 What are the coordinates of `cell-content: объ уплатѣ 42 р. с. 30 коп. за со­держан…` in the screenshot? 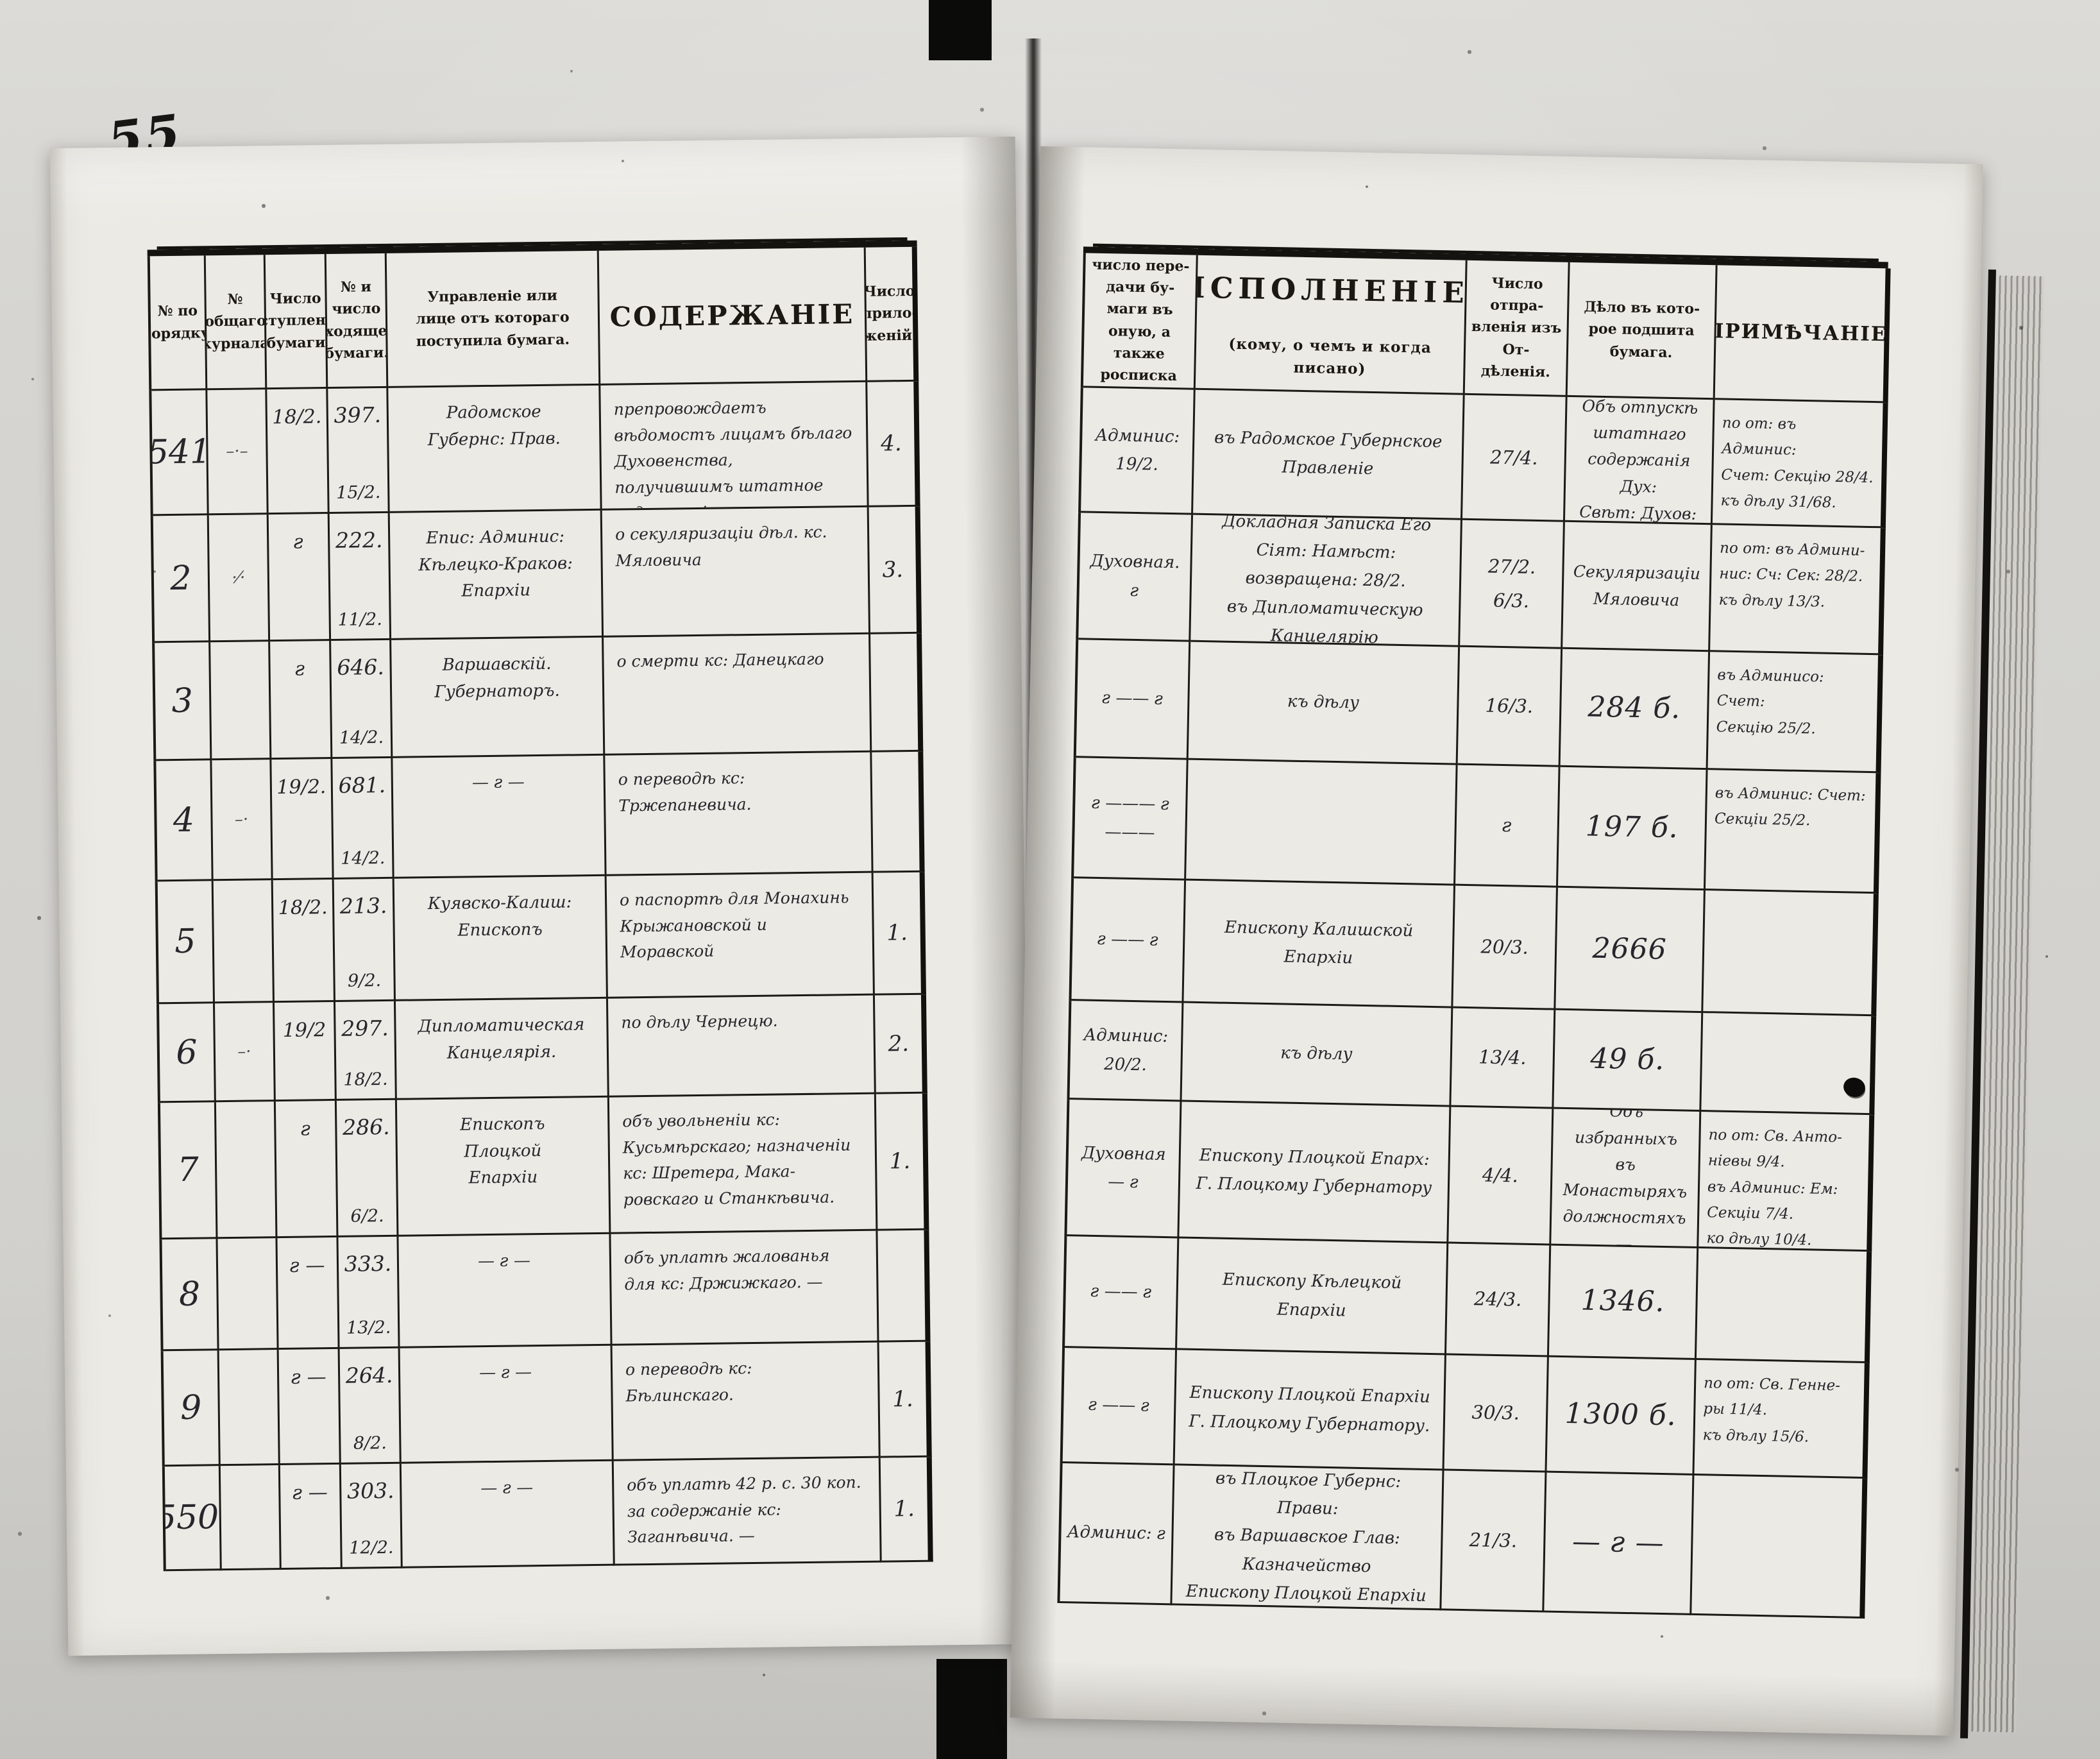 It's located at (747, 1511).